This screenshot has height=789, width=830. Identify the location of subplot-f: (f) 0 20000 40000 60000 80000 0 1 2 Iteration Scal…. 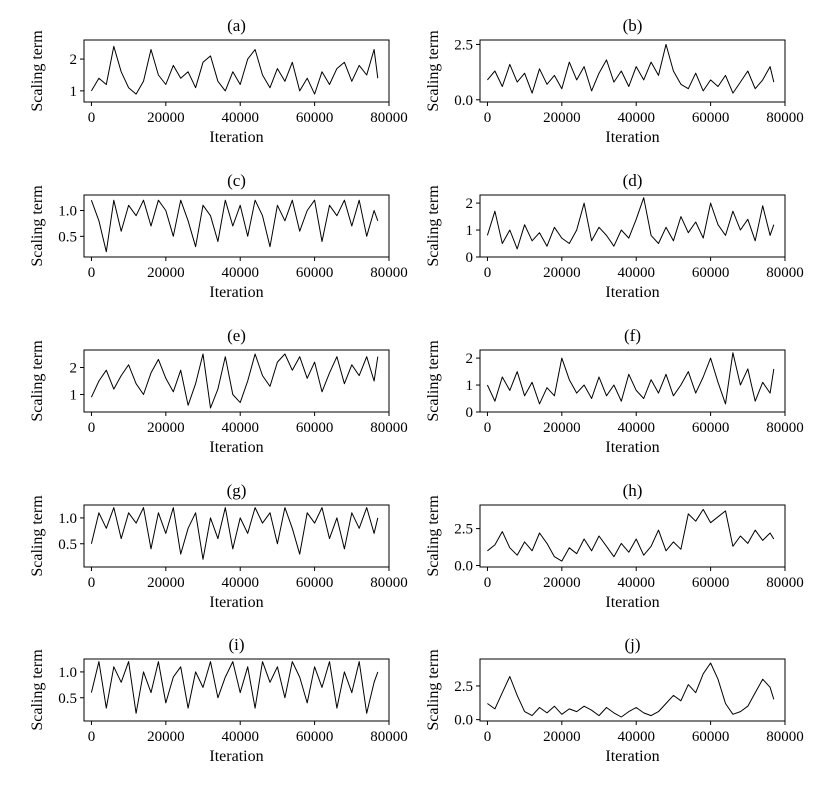
(614, 391).